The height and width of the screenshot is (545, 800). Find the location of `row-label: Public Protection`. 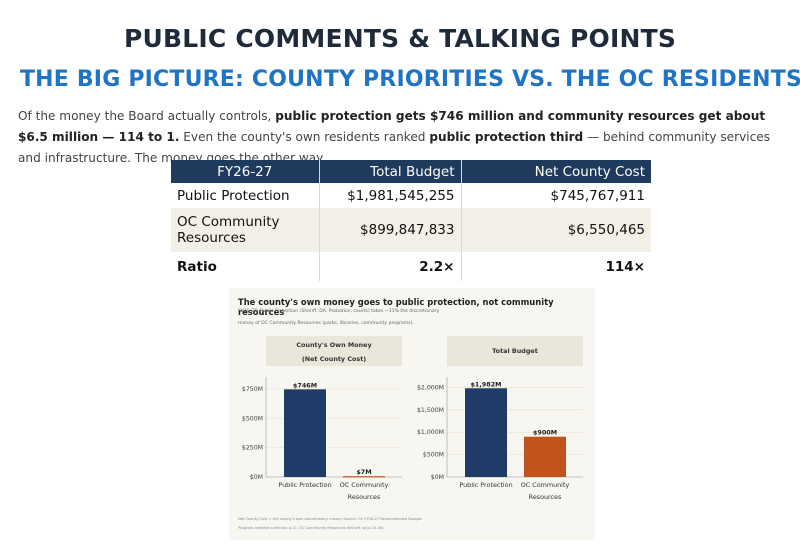

row-label: Public Protection is located at coordinates (245, 195).